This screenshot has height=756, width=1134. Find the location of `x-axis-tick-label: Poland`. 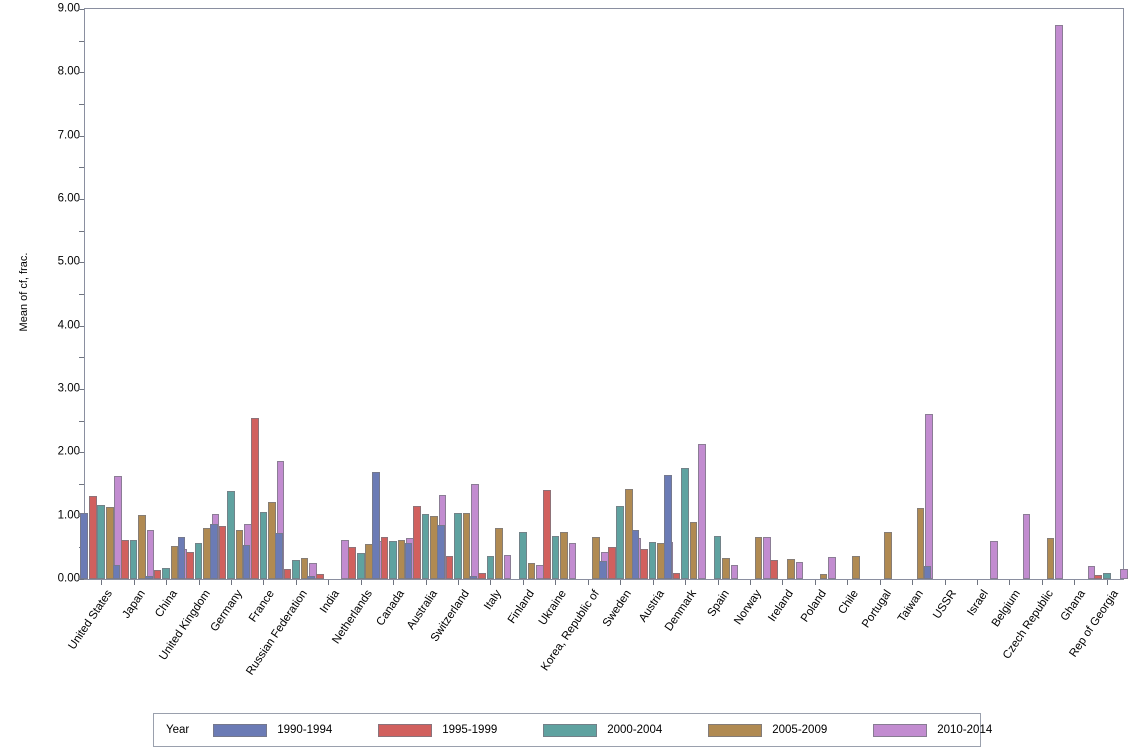

x-axis-tick-label: Poland is located at coordinates (813, 606).